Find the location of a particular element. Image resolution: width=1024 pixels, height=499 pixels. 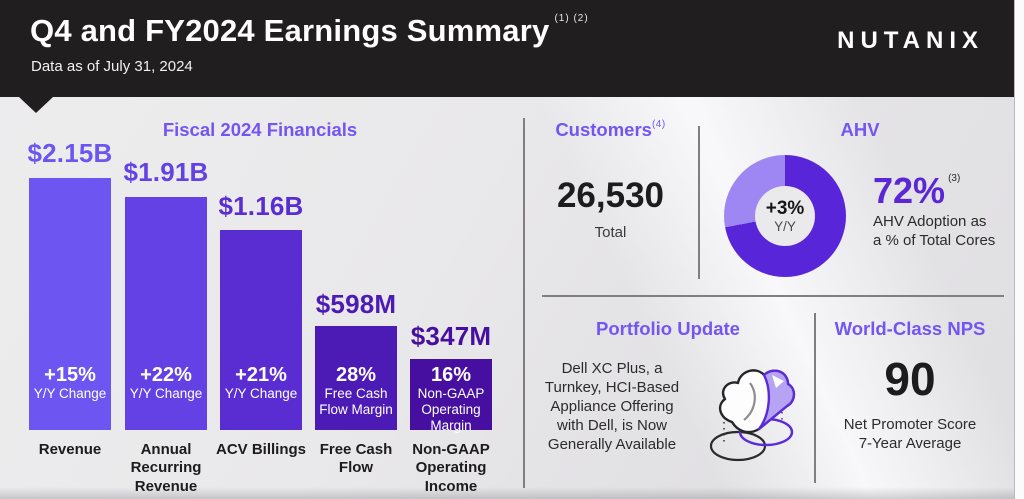

bar-value-label: $347M is located at coordinates (451, 336).